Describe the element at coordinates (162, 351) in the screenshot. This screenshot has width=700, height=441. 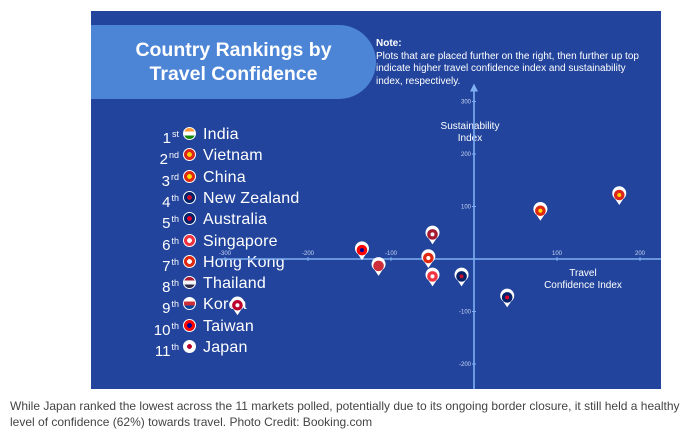
I see `rank-digit: 11` at that location.